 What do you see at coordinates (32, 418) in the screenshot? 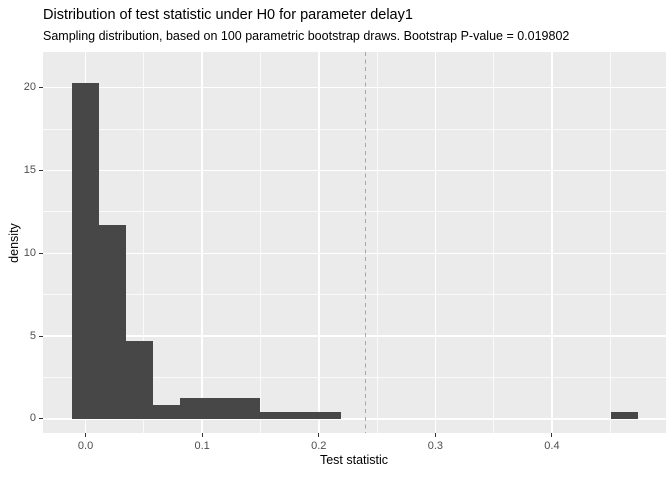
I see `y-tick-label: 0` at bounding box center [32, 418].